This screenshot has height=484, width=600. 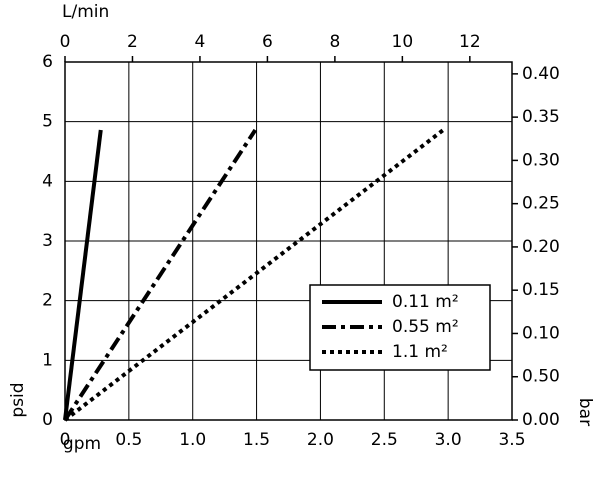 What do you see at coordinates (425, 327) in the screenshot?
I see `legend-label: 0.55 m²` at bounding box center [425, 327].